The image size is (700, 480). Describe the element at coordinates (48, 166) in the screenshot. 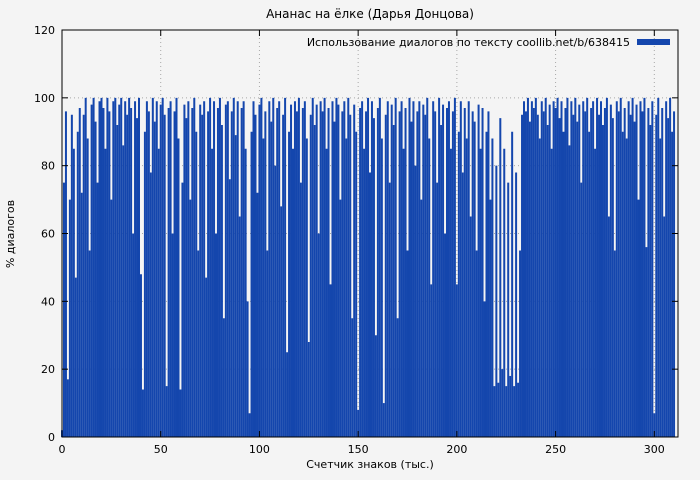

I see `svg-text: 80` at that location.